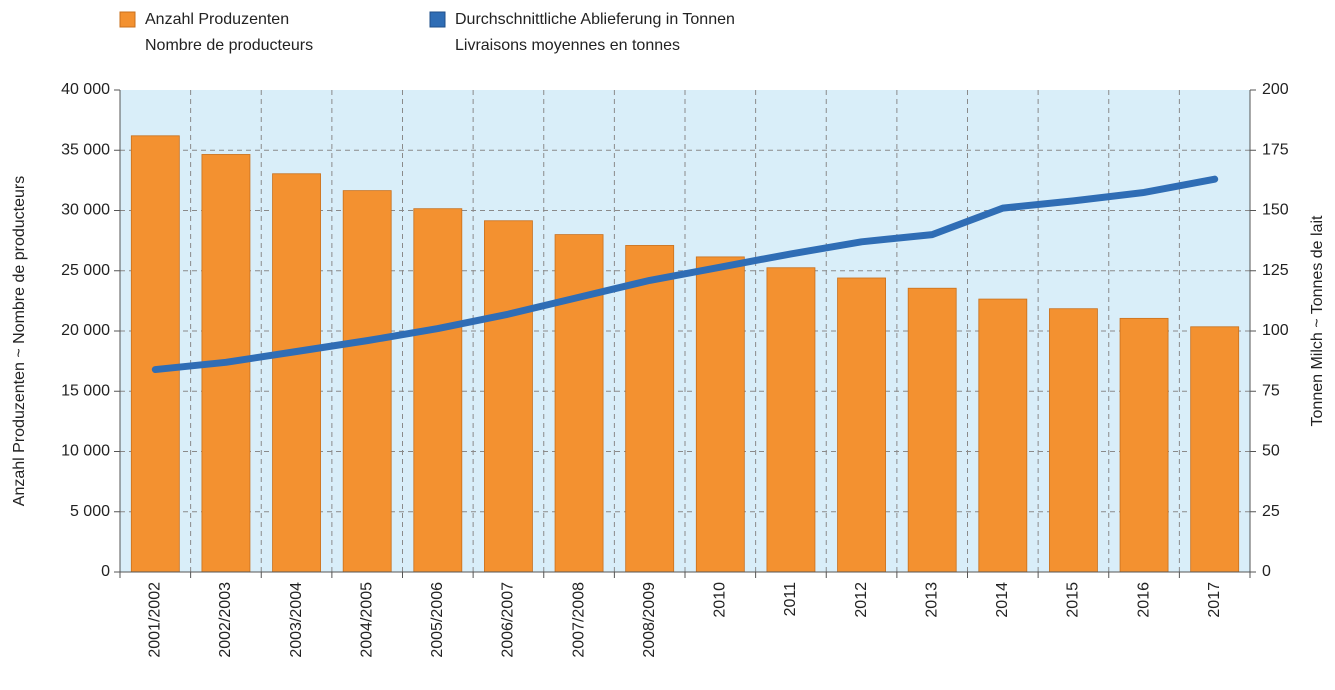 The width and height of the screenshot is (1335, 690). What do you see at coordinates (85, 89) in the screenshot?
I see `y-tick-label: 40 000` at bounding box center [85, 89].